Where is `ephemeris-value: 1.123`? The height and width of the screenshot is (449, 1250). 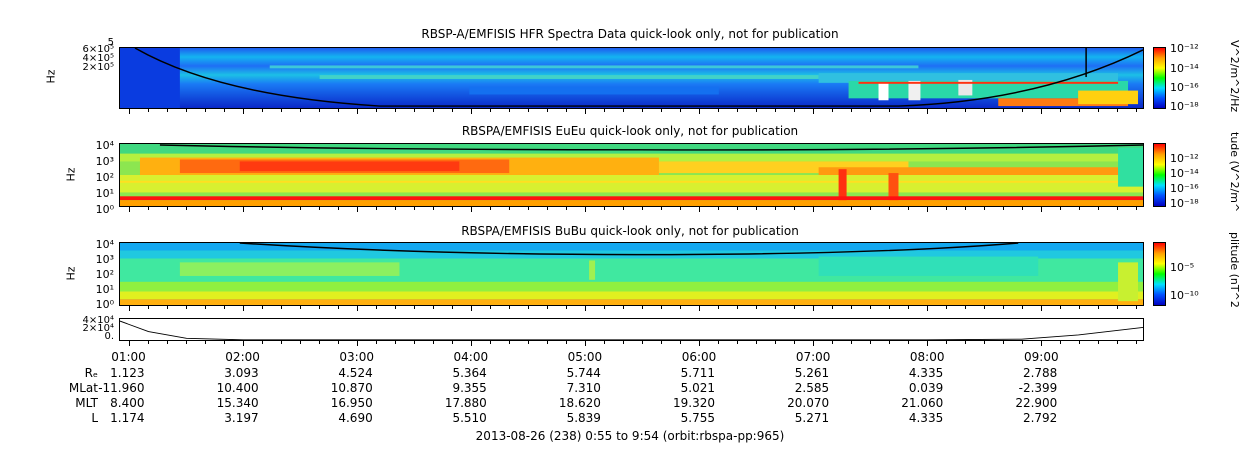 ephemeris-value: 1.123 is located at coordinates (127, 373).